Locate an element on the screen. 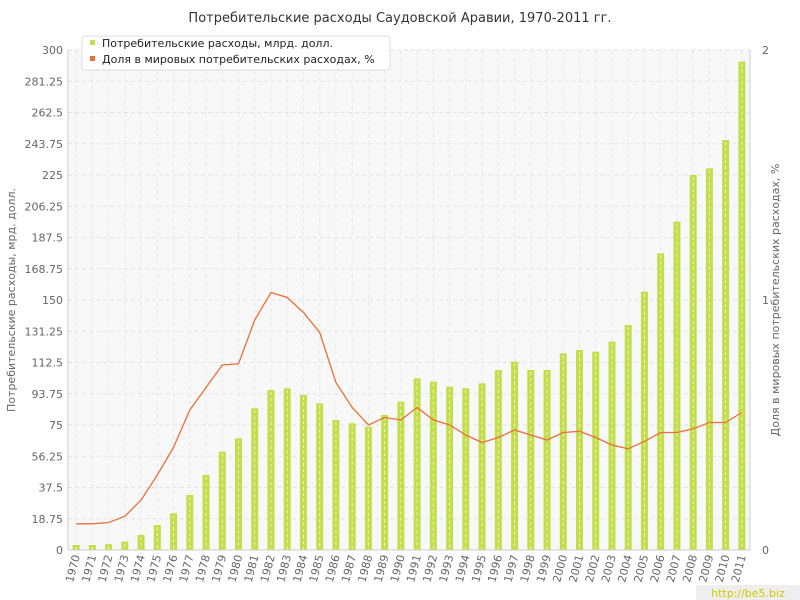  watermark-box is located at coordinates (748, 592).